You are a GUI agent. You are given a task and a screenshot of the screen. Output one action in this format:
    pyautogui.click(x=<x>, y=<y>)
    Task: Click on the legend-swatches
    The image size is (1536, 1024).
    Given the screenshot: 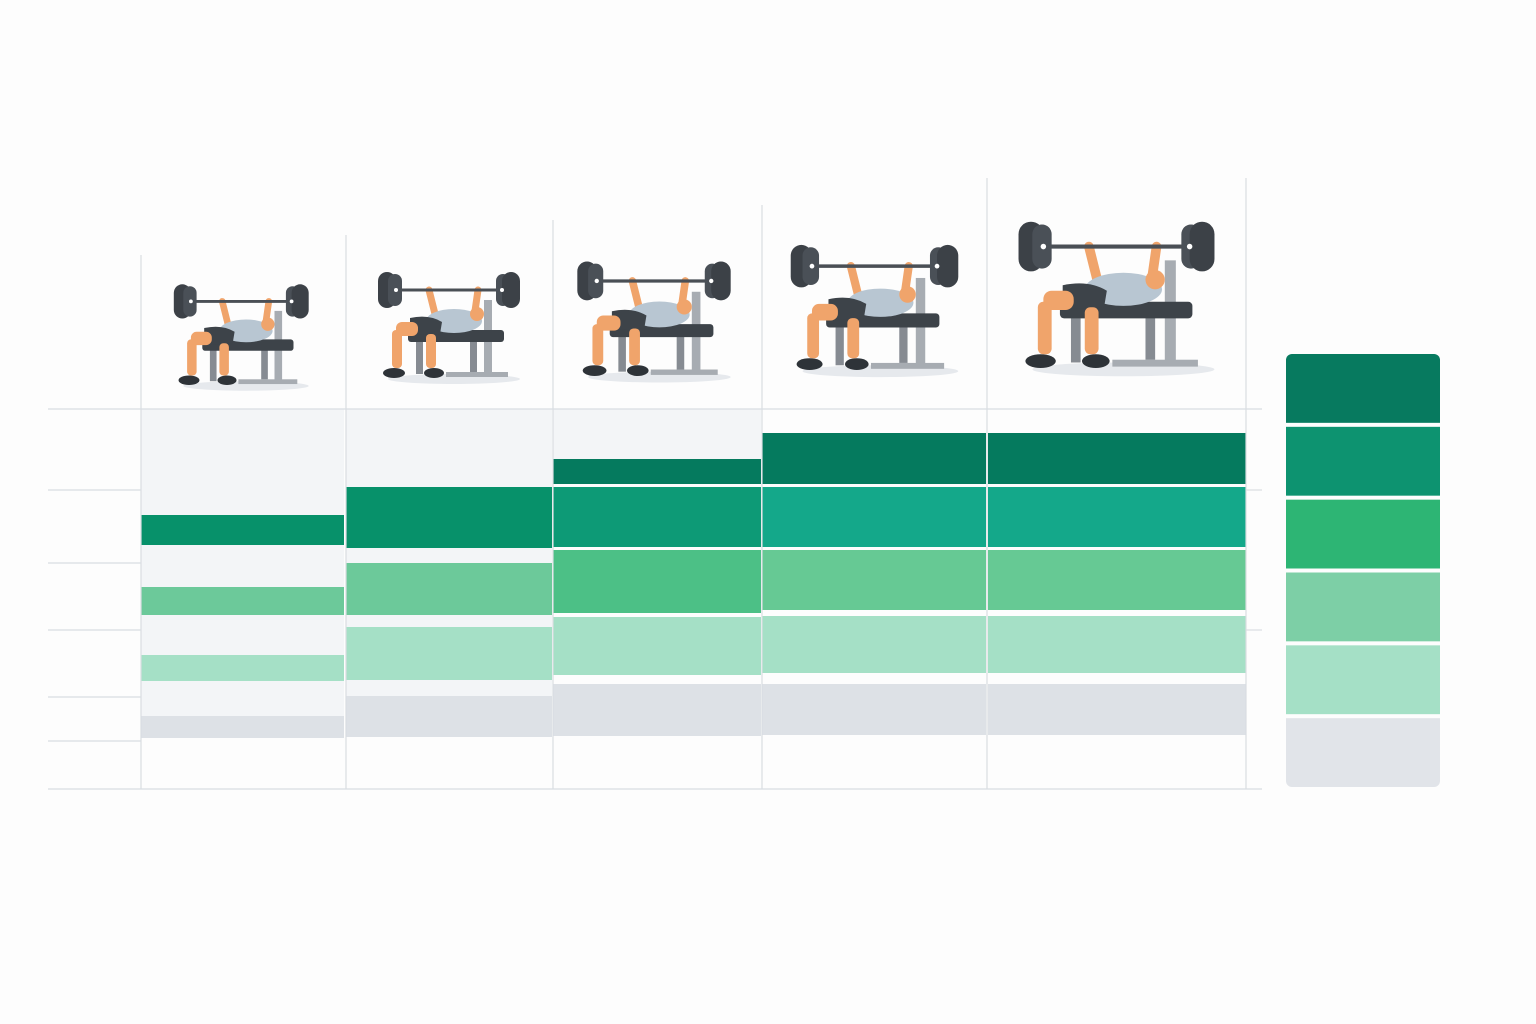 What is the action you would take?
    pyautogui.click(x=1363, y=570)
    